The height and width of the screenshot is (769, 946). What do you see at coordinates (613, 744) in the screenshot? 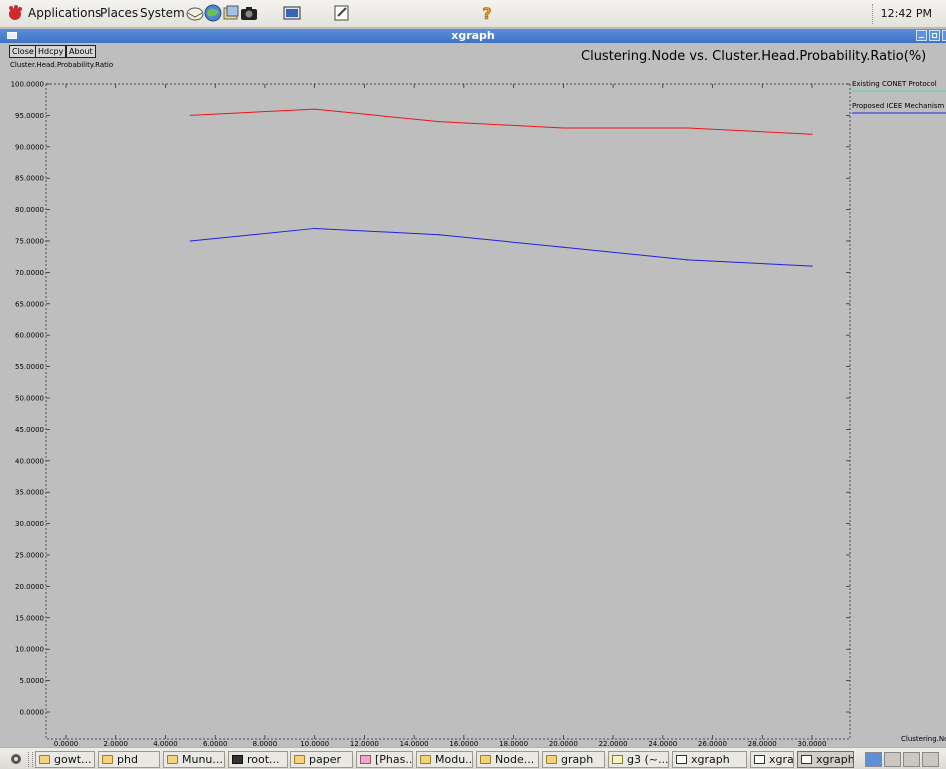
I see `x-tick-label: 22.0000` at bounding box center [613, 744].